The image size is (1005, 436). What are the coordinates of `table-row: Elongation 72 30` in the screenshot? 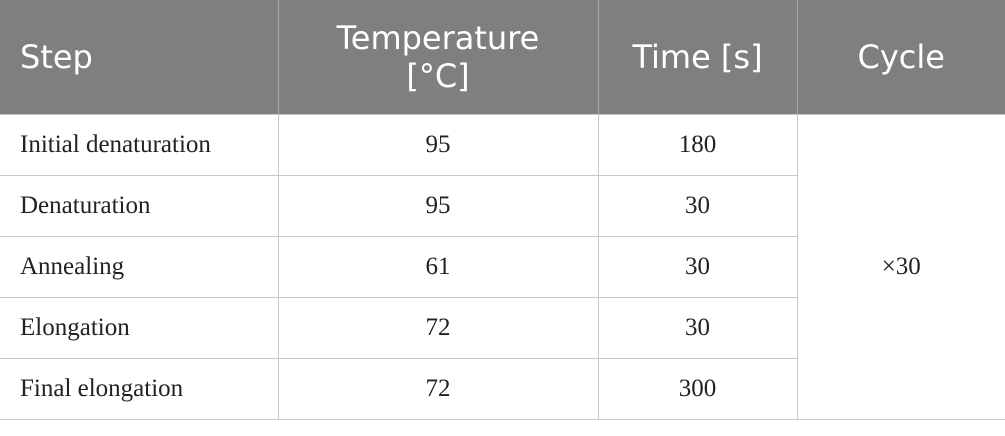 It's located at (502, 328).